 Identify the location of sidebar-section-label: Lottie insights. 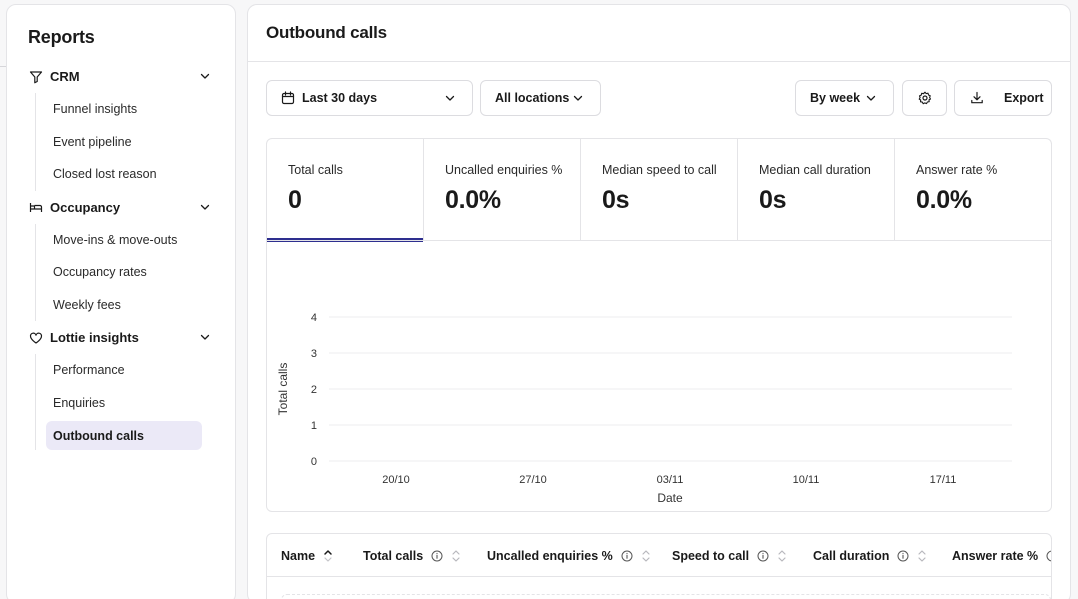
(94, 337).